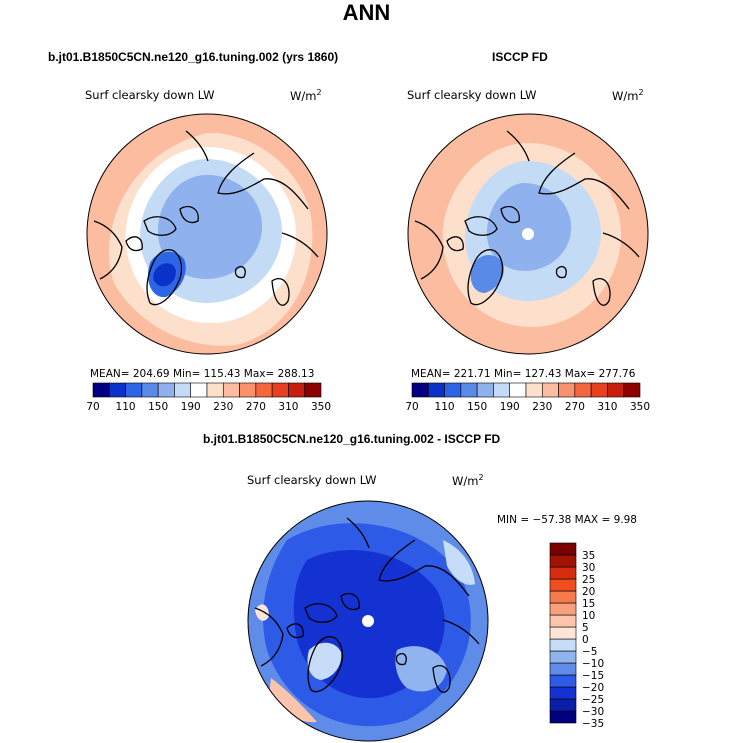  I want to click on panel3-colorbar-tick-label: 35, so click(588, 556).